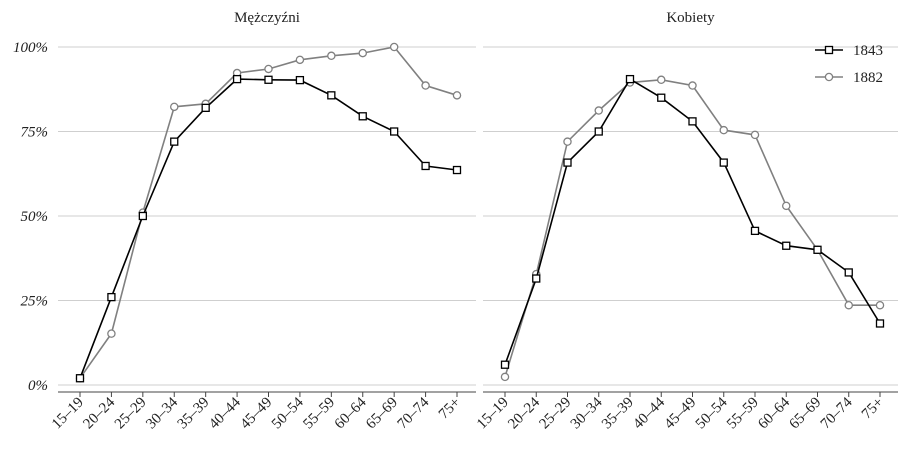 The image size is (898, 458). I want to click on panel-title-0: Mężczyźni, so click(267, 18).